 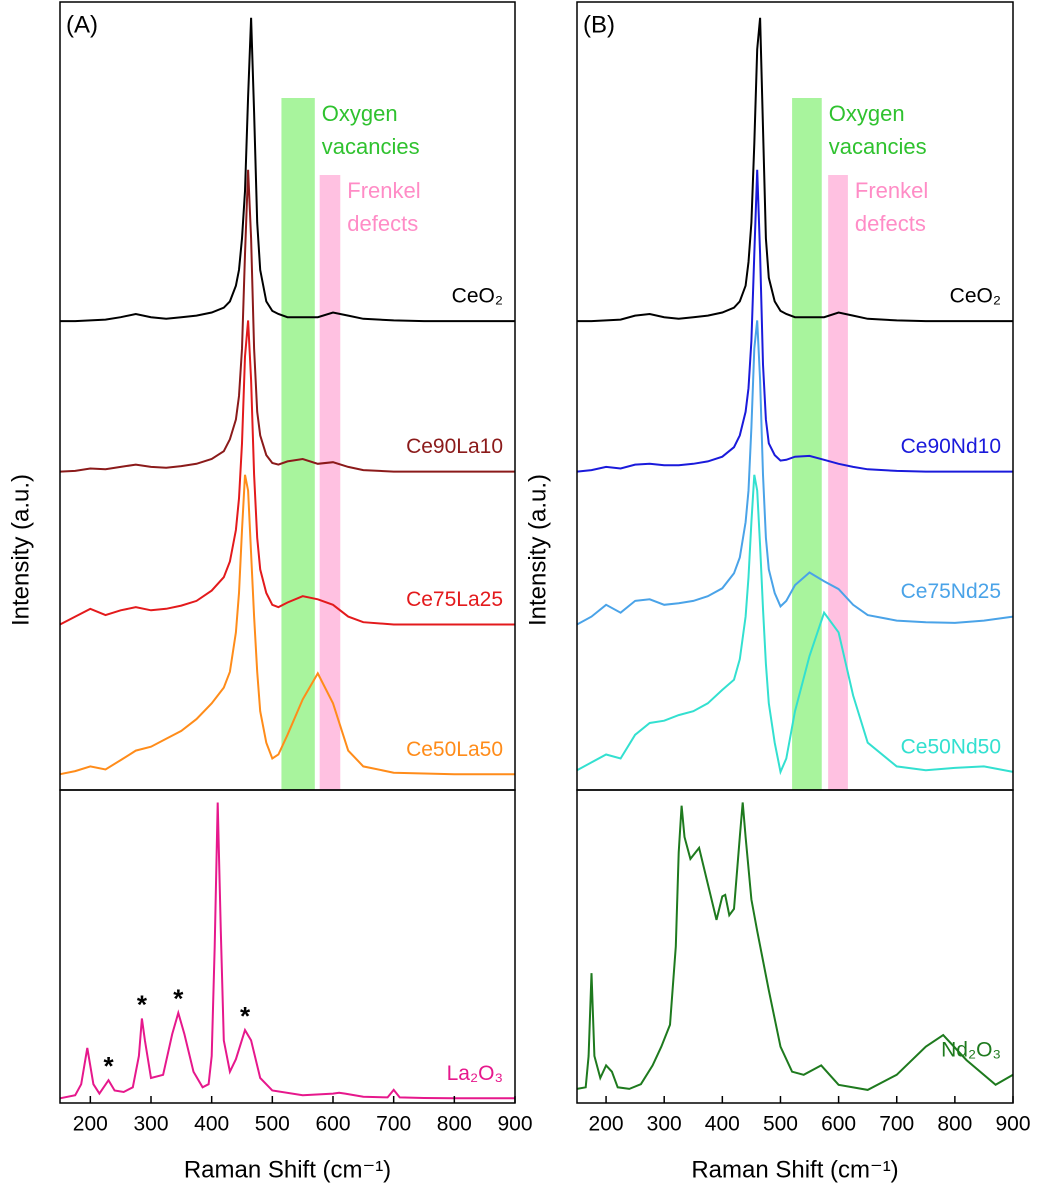 I want to click on series-label: Ce50Nd50, so click(x=951, y=746).